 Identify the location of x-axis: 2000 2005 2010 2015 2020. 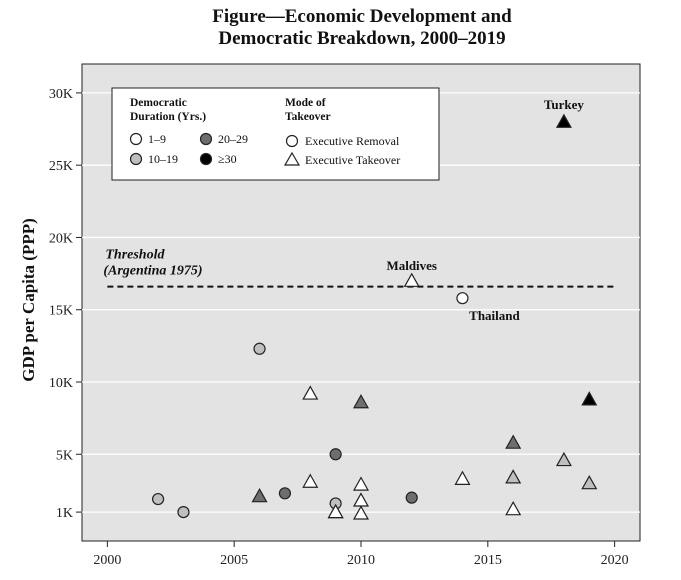
(361, 554).